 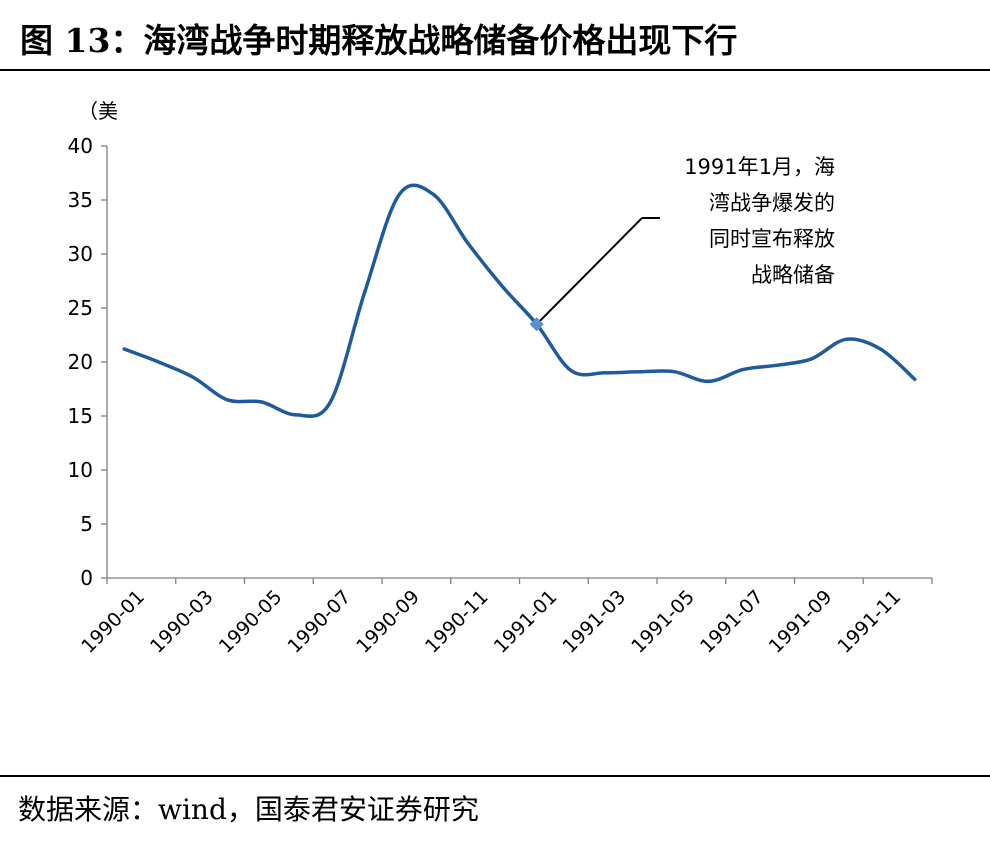 What do you see at coordinates (98, 111) in the screenshot?
I see `y-axis-unit-label: （美` at bounding box center [98, 111].